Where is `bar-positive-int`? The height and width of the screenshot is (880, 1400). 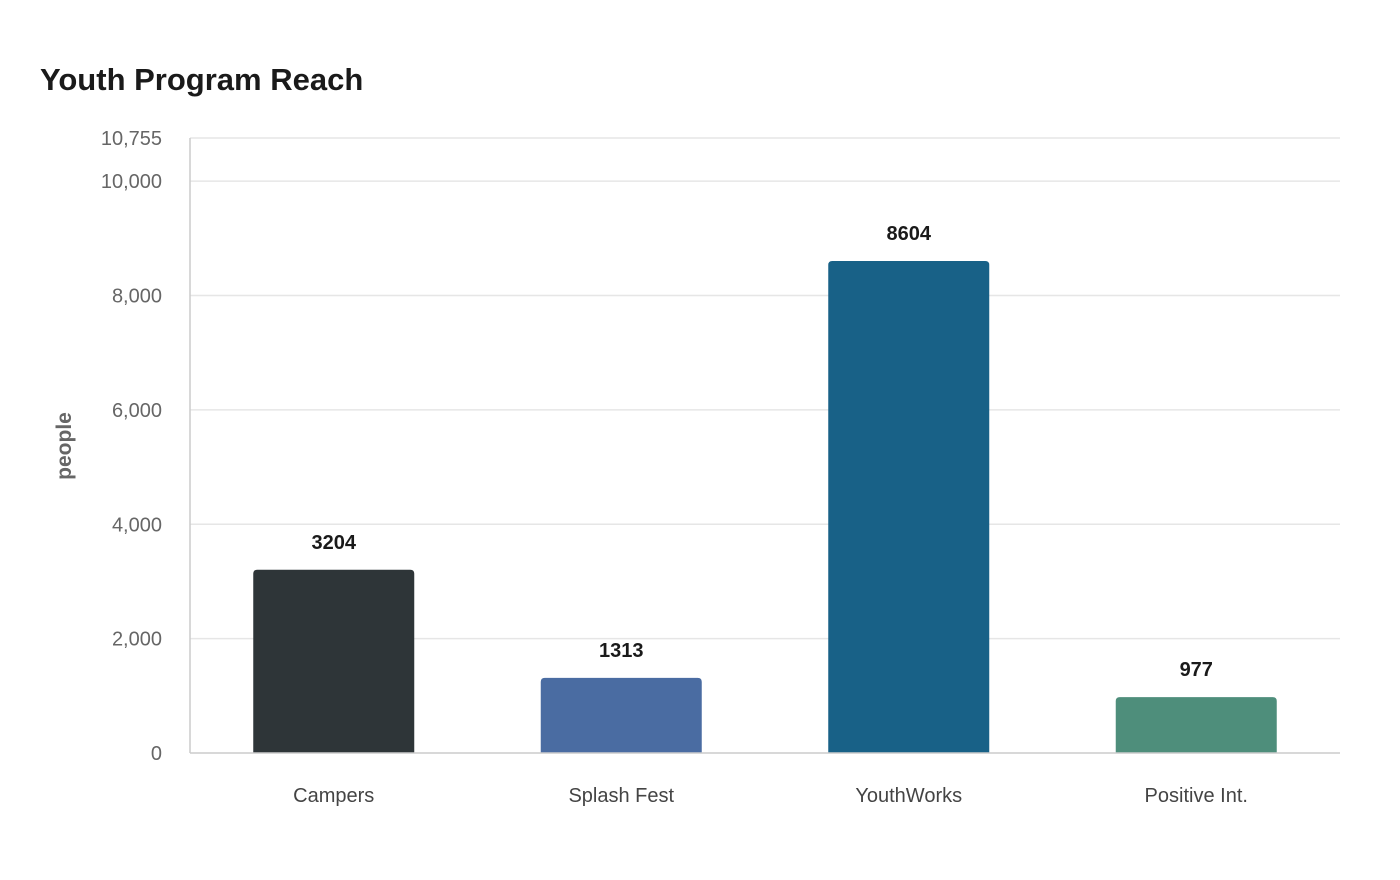
bar-positive-int is located at coordinates (1196, 725).